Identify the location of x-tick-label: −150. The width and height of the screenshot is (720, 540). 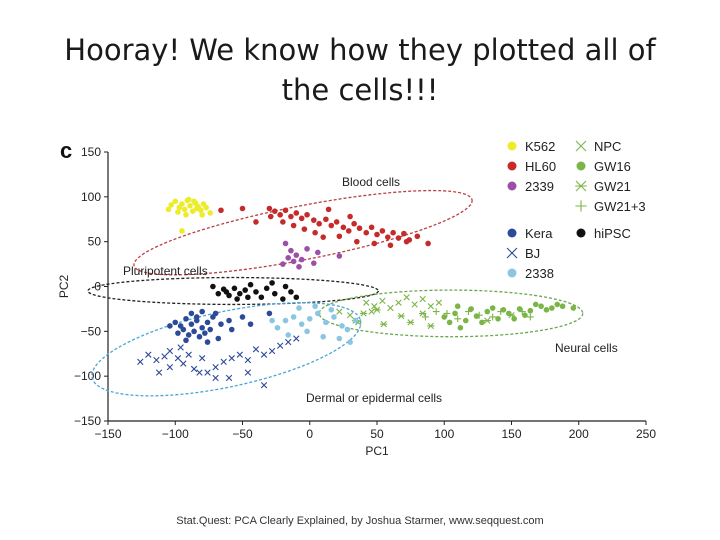
(107, 434).